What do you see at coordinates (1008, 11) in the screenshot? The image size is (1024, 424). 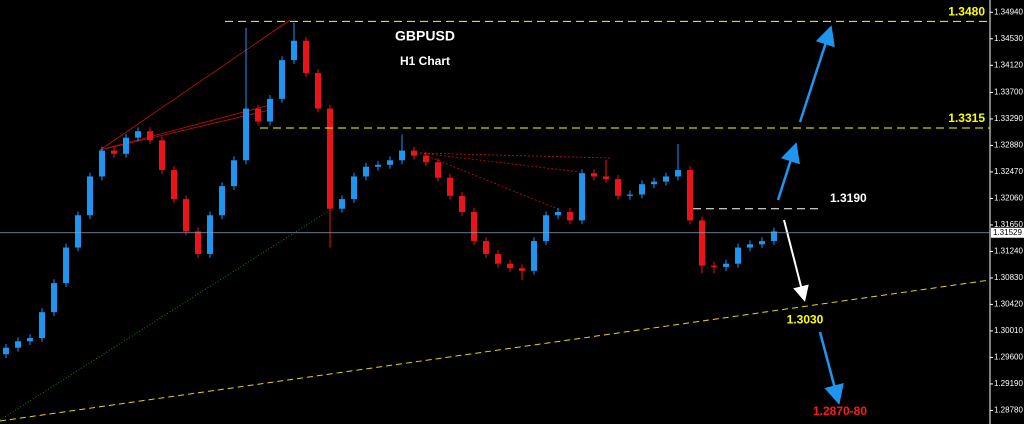 I see `y-tick-label: 1.34940` at bounding box center [1008, 11].